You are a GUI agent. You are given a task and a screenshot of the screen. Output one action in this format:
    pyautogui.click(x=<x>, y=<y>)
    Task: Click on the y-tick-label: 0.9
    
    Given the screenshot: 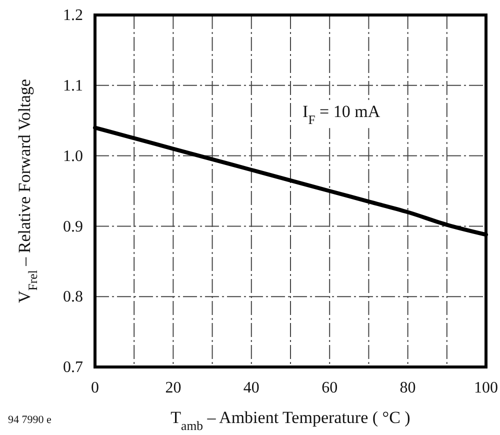 What is the action you would take?
    pyautogui.click(x=73, y=227)
    